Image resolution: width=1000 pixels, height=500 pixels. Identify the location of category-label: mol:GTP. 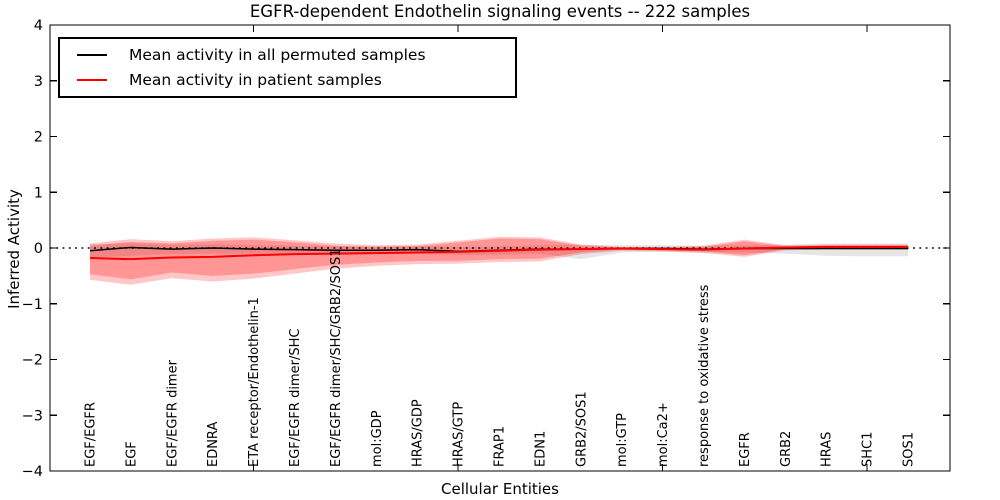
(622, 440).